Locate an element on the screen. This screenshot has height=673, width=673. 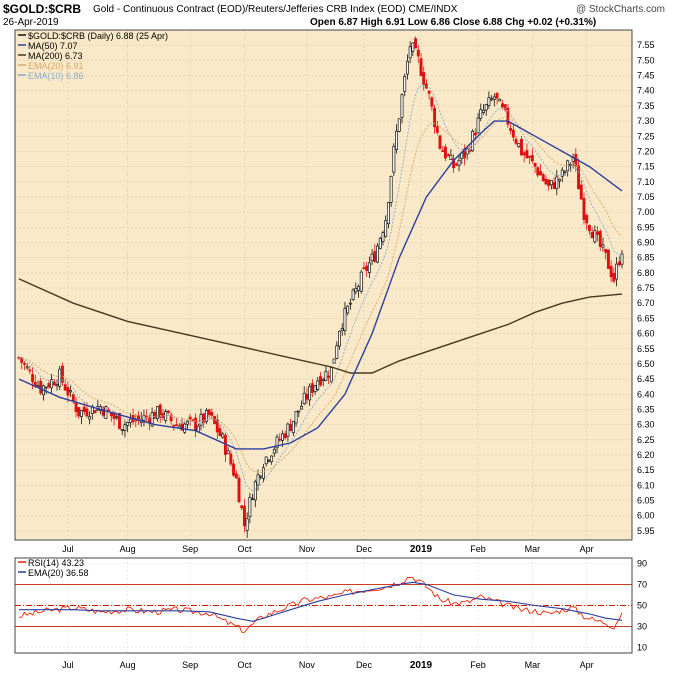
x-tick-label: Sep is located at coordinates (190, 549).